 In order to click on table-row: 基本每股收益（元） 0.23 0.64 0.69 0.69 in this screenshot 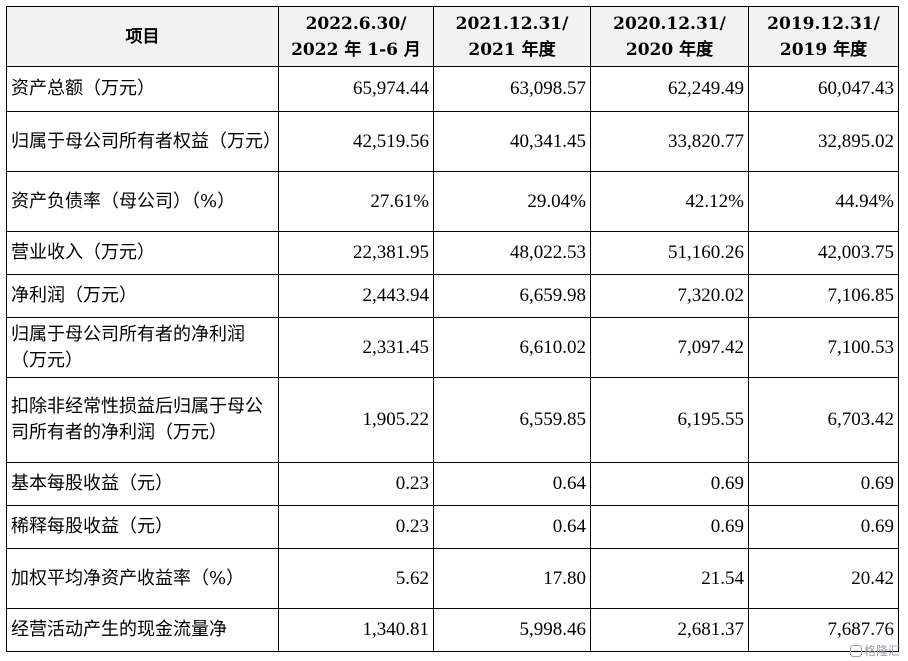, I will do `click(452, 484)`.